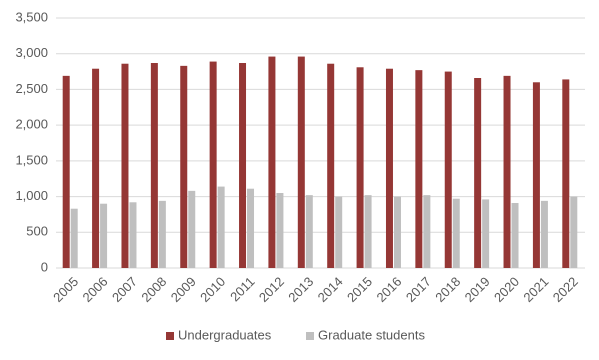  I want to click on x-tick-label: 2012, so click(271, 289).